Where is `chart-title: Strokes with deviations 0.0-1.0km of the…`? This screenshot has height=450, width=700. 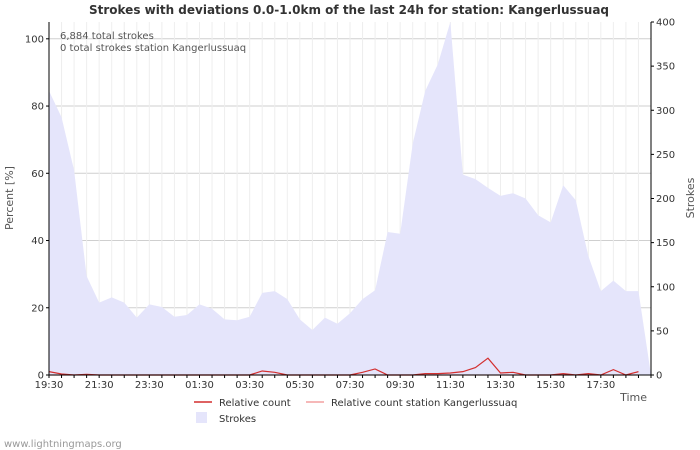
chart-title: Strokes with deviations 0.0-1.0km of the… is located at coordinates (349, 10).